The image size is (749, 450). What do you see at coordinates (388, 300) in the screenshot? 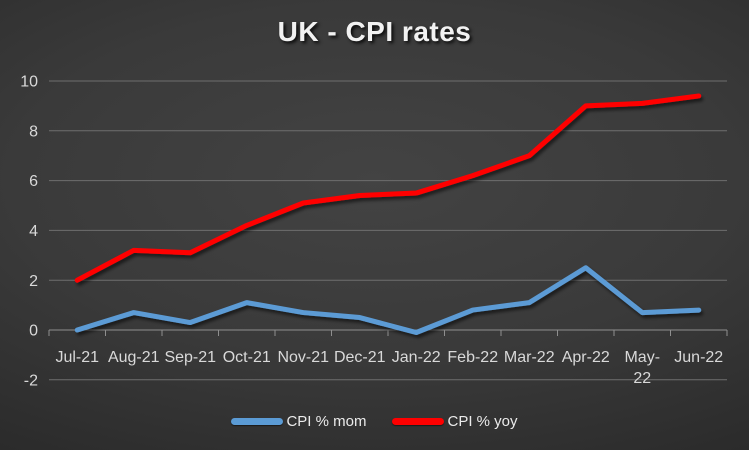
I see `cpi-mom-line` at bounding box center [388, 300].